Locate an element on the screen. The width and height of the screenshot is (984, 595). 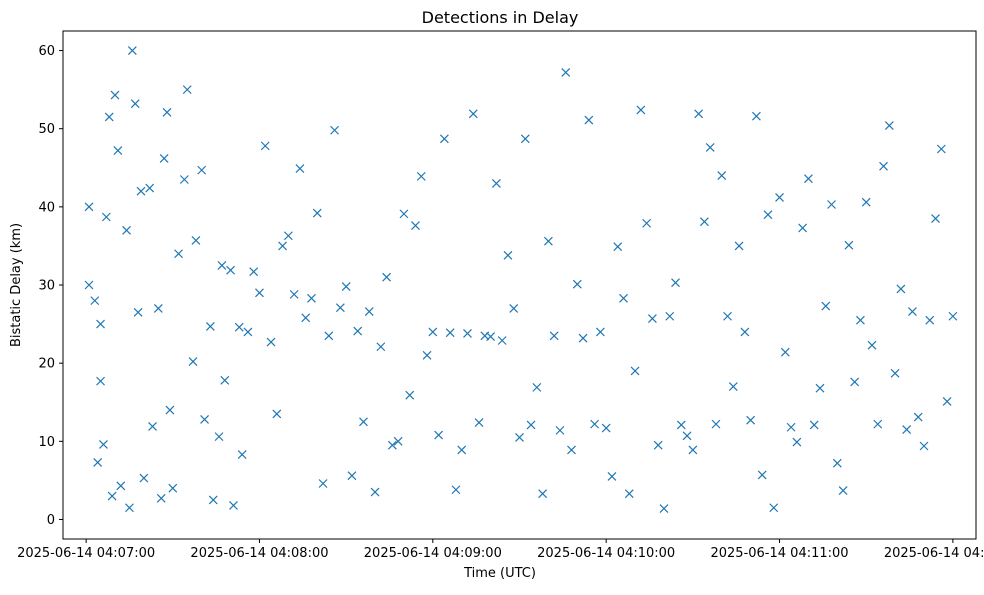
x-tick-label: 2025-06-14 04:08:00 is located at coordinates (259, 553).